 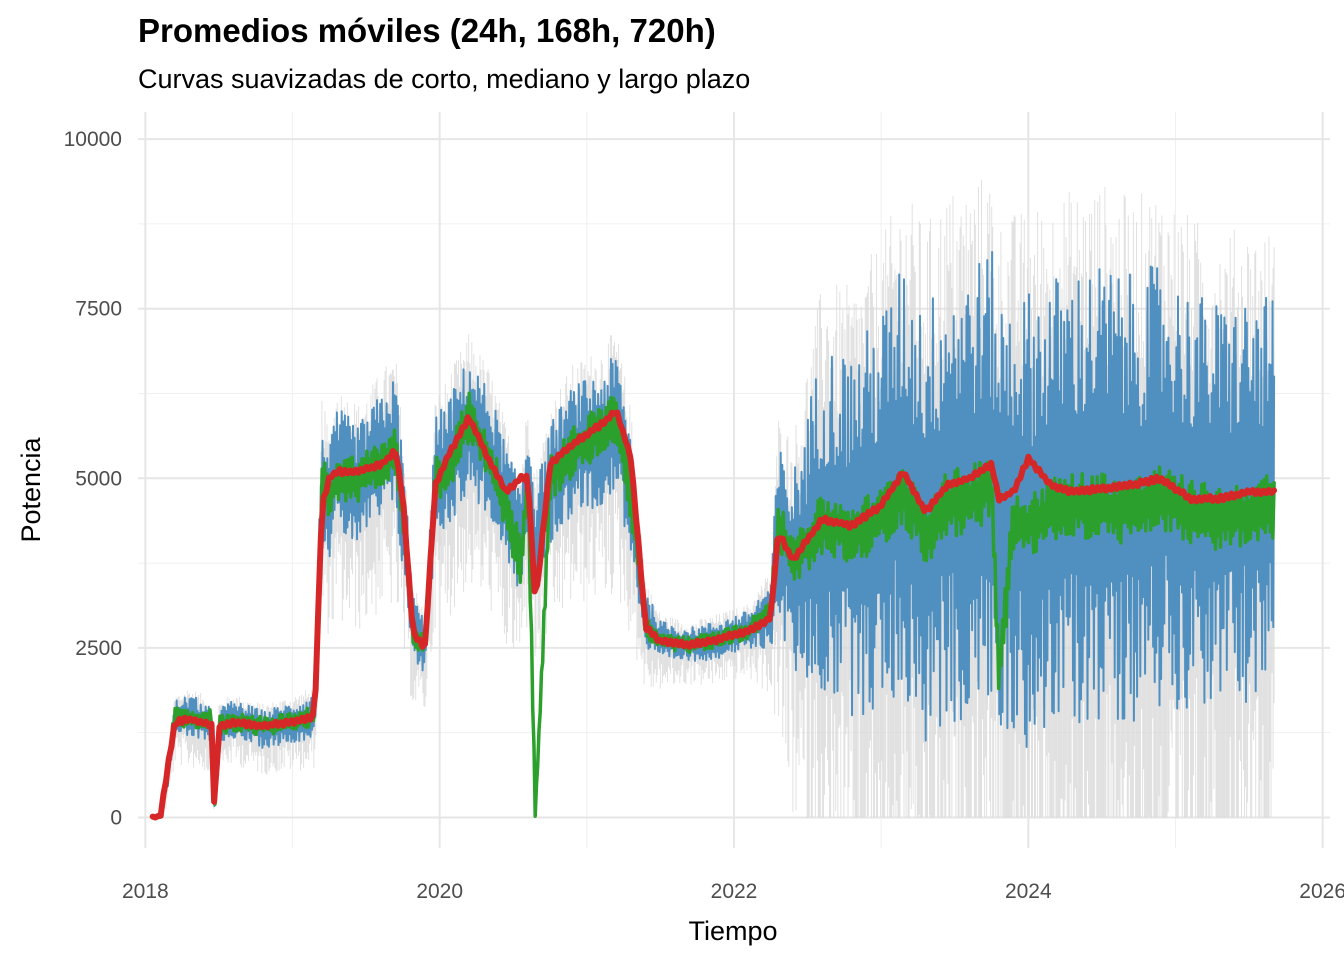 What do you see at coordinates (145, 891) in the screenshot?
I see `x-tick-label: 2018` at bounding box center [145, 891].